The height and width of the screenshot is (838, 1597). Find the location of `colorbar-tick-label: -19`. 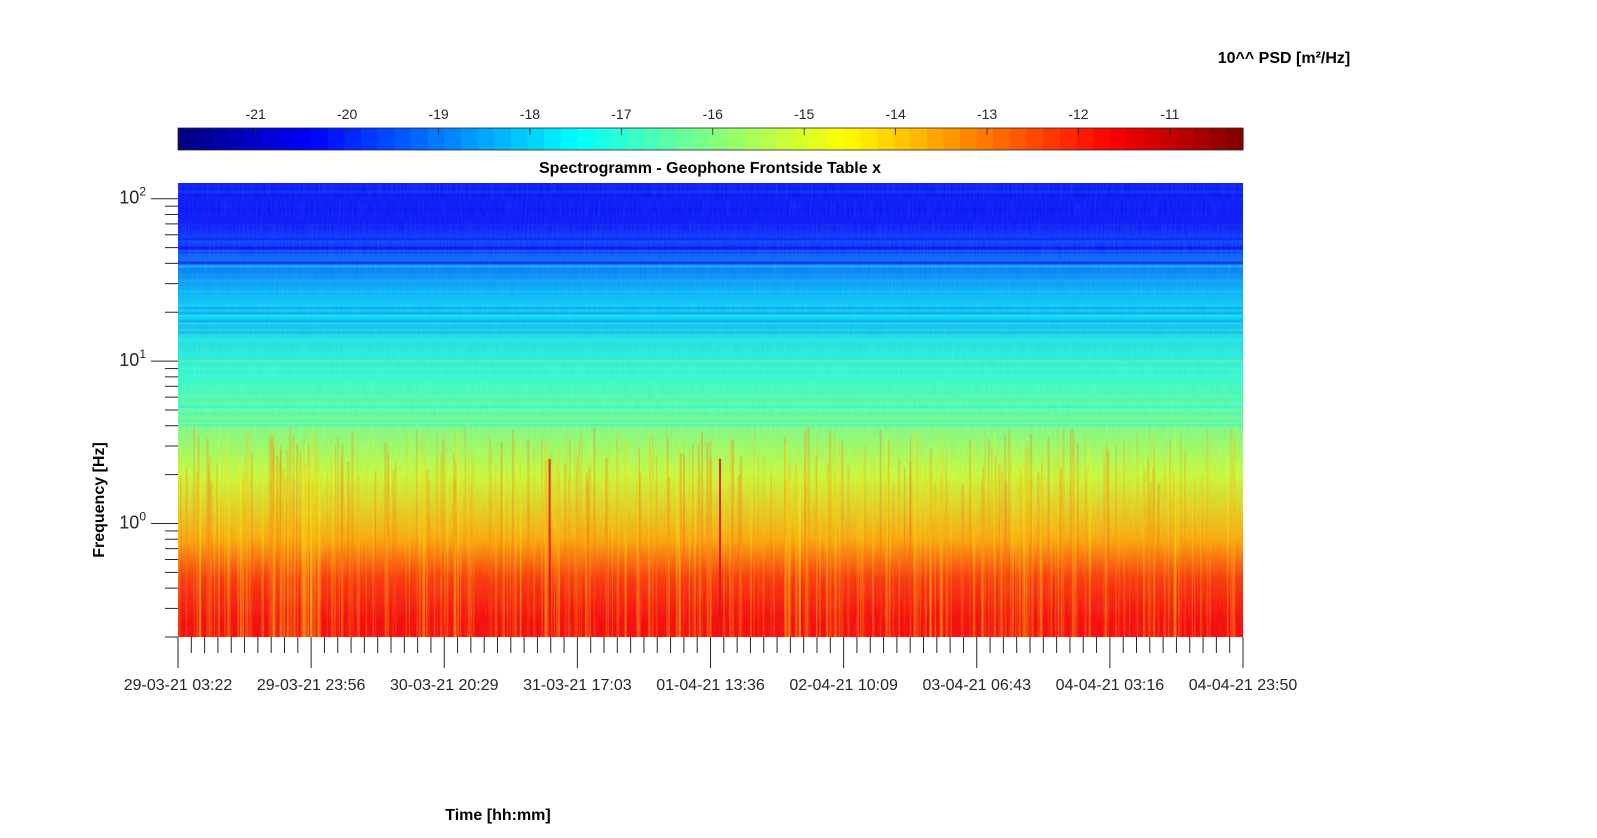

colorbar-tick-label: -19 is located at coordinates (438, 114).